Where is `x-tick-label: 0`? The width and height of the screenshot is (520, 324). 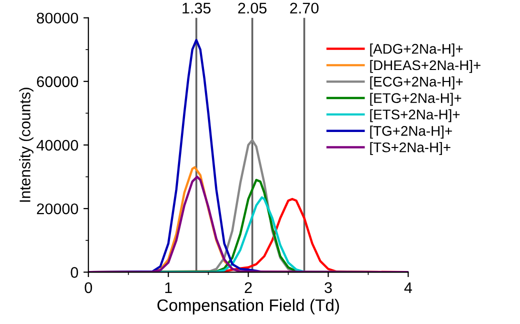
x-tick-label: 0 is located at coordinates (88, 288).